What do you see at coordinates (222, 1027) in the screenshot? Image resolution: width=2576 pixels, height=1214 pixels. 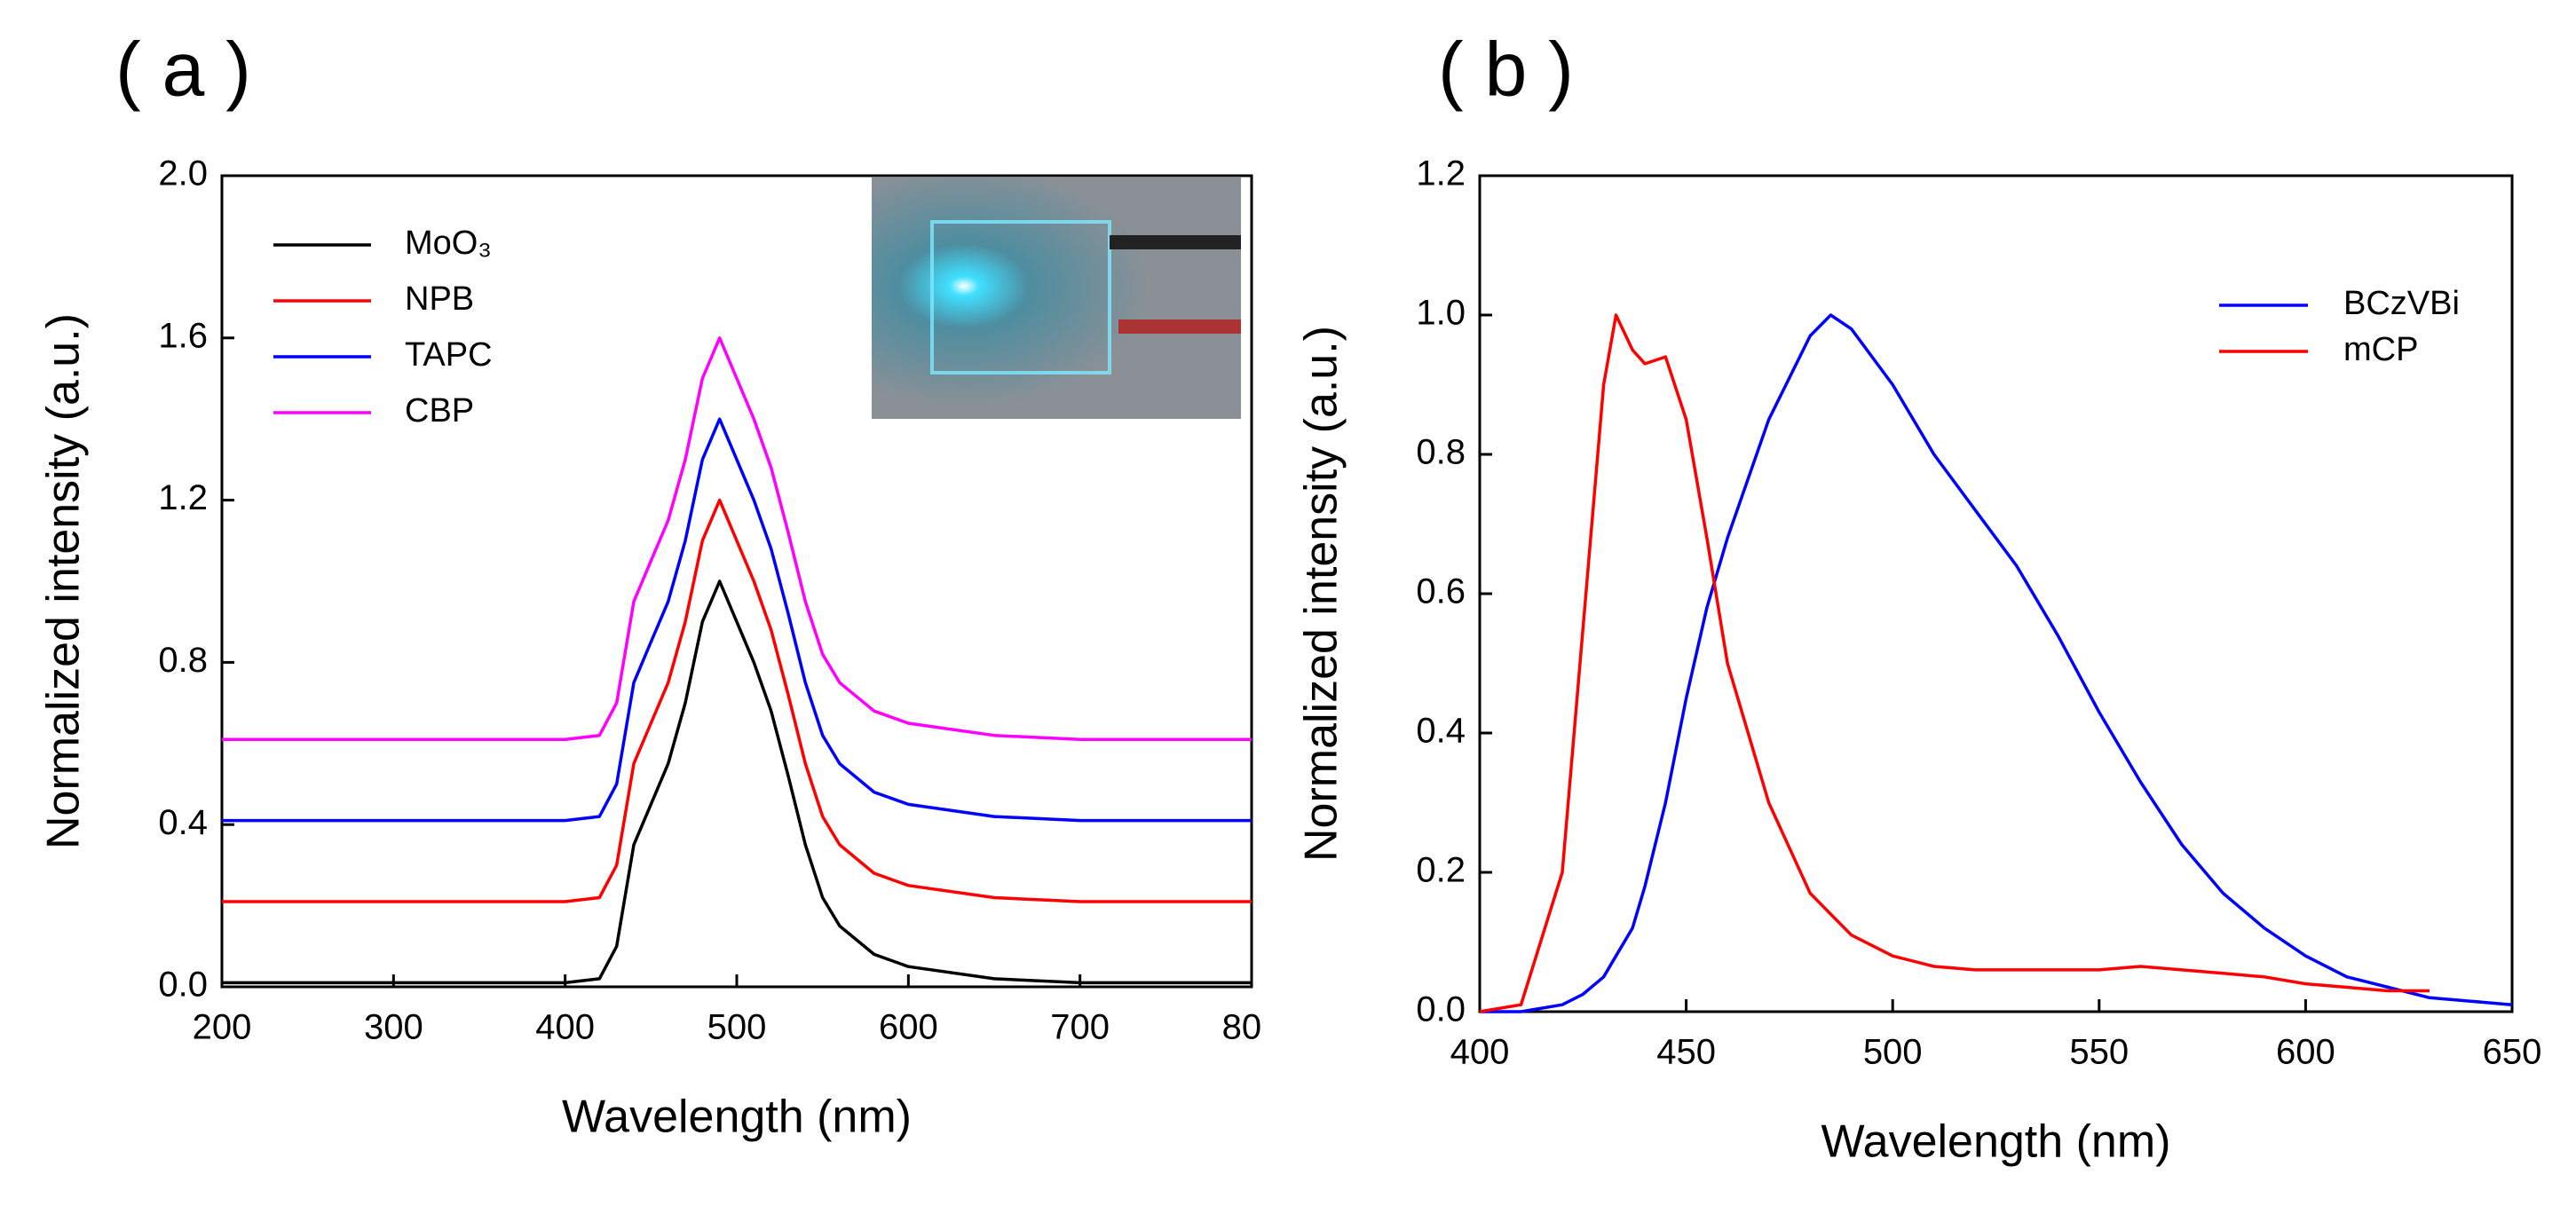 I see `x-tick-label: 200` at bounding box center [222, 1027].